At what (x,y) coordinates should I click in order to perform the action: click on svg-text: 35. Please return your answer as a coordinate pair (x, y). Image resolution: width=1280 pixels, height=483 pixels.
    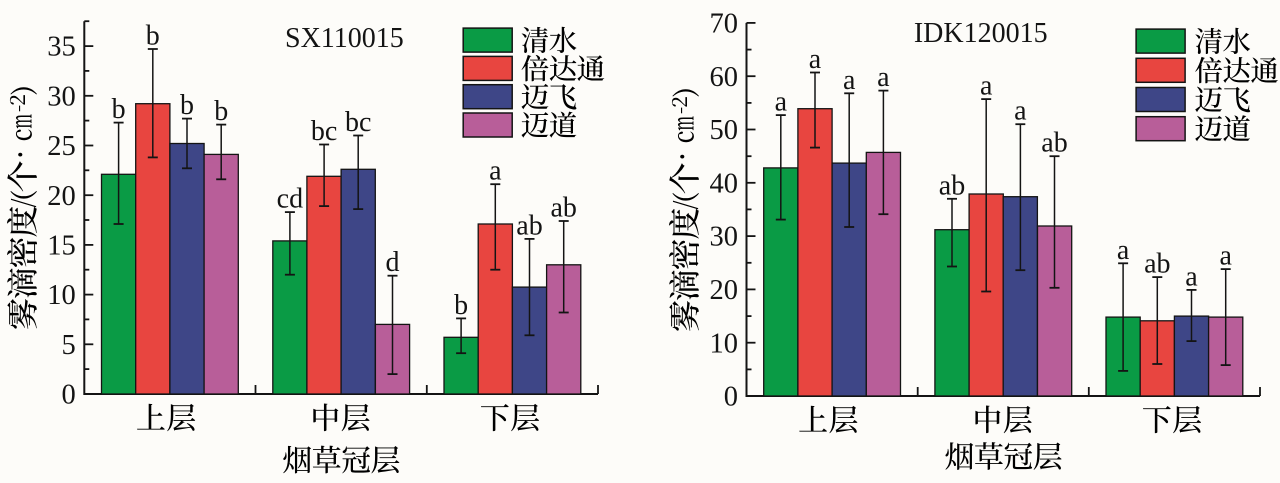
    Looking at the image, I should click on (61, 47).